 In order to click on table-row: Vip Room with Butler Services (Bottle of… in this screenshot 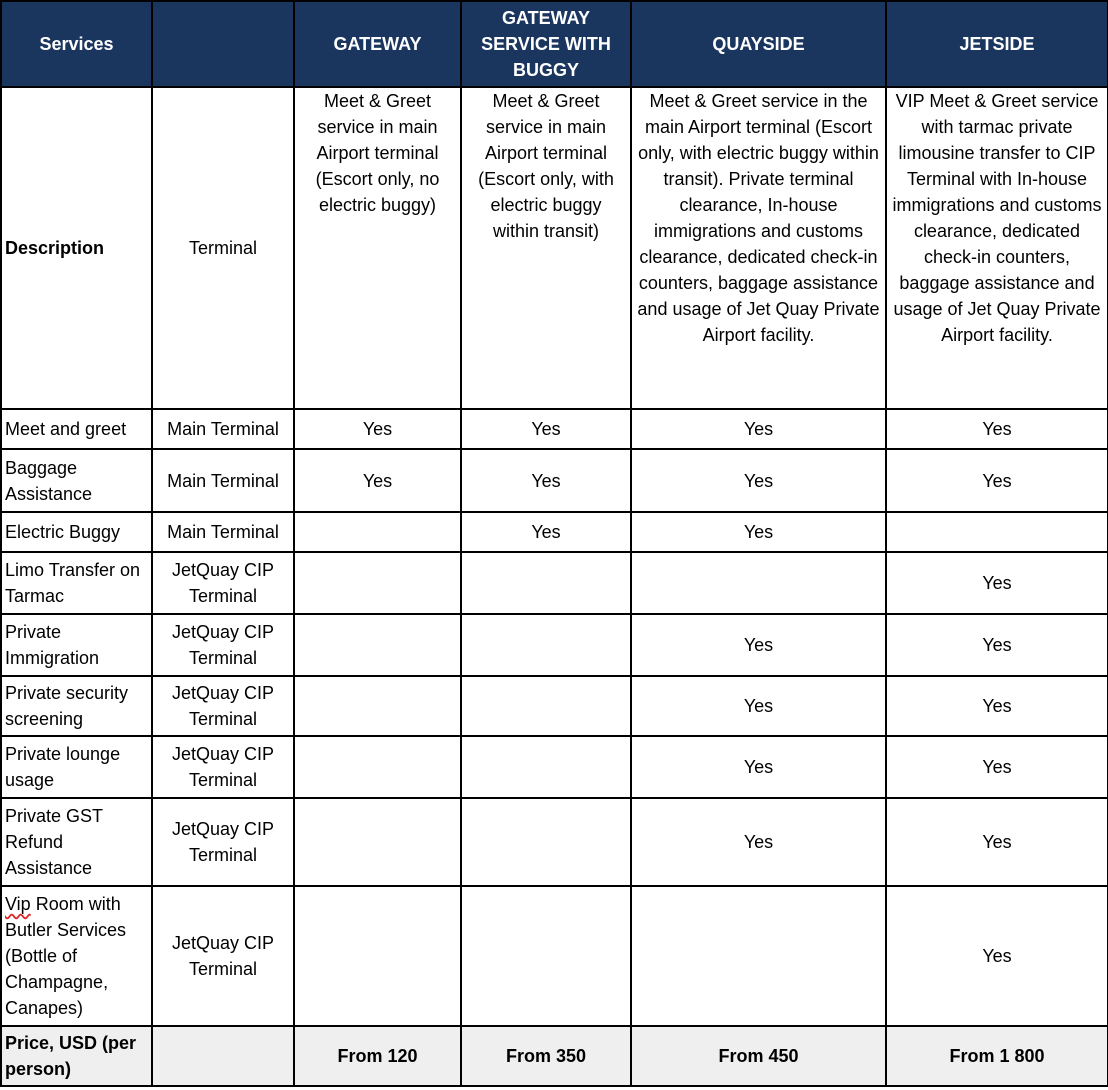, I will do `click(554, 956)`.